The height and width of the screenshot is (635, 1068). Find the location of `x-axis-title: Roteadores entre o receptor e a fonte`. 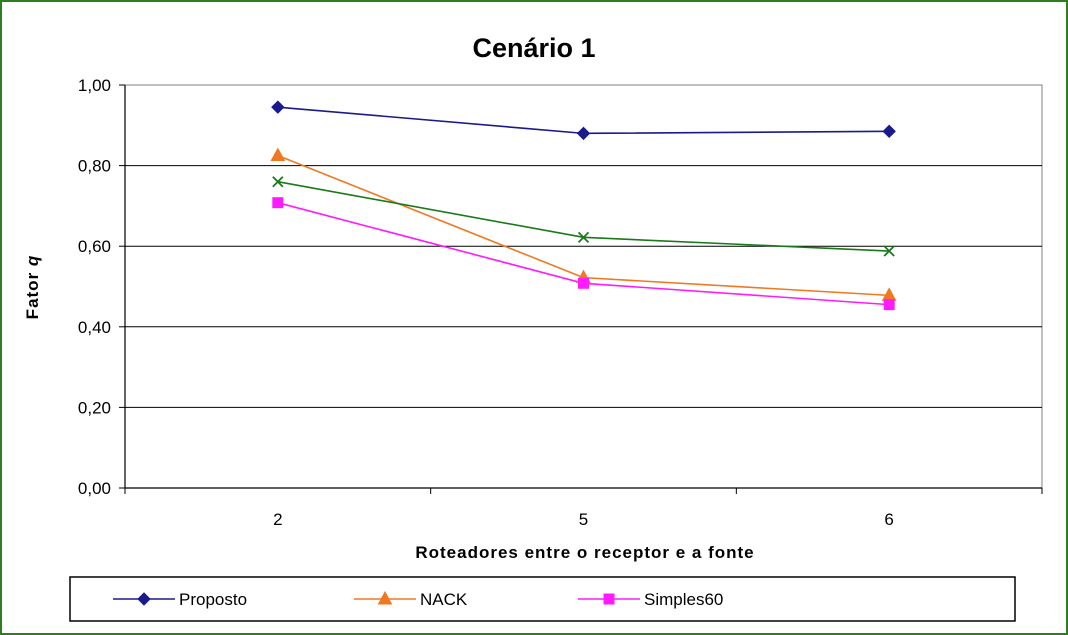

x-axis-title: Roteadores entre o receptor e a fonte is located at coordinates (584, 552).